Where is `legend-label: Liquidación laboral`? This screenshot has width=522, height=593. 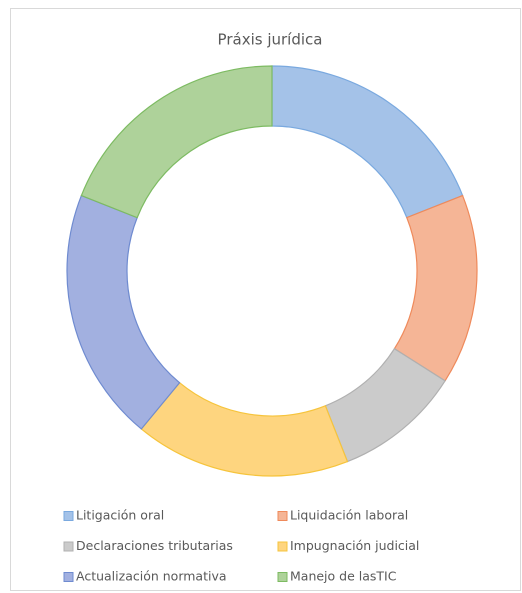
legend-label: Liquidación laboral is located at coordinates (349, 515).